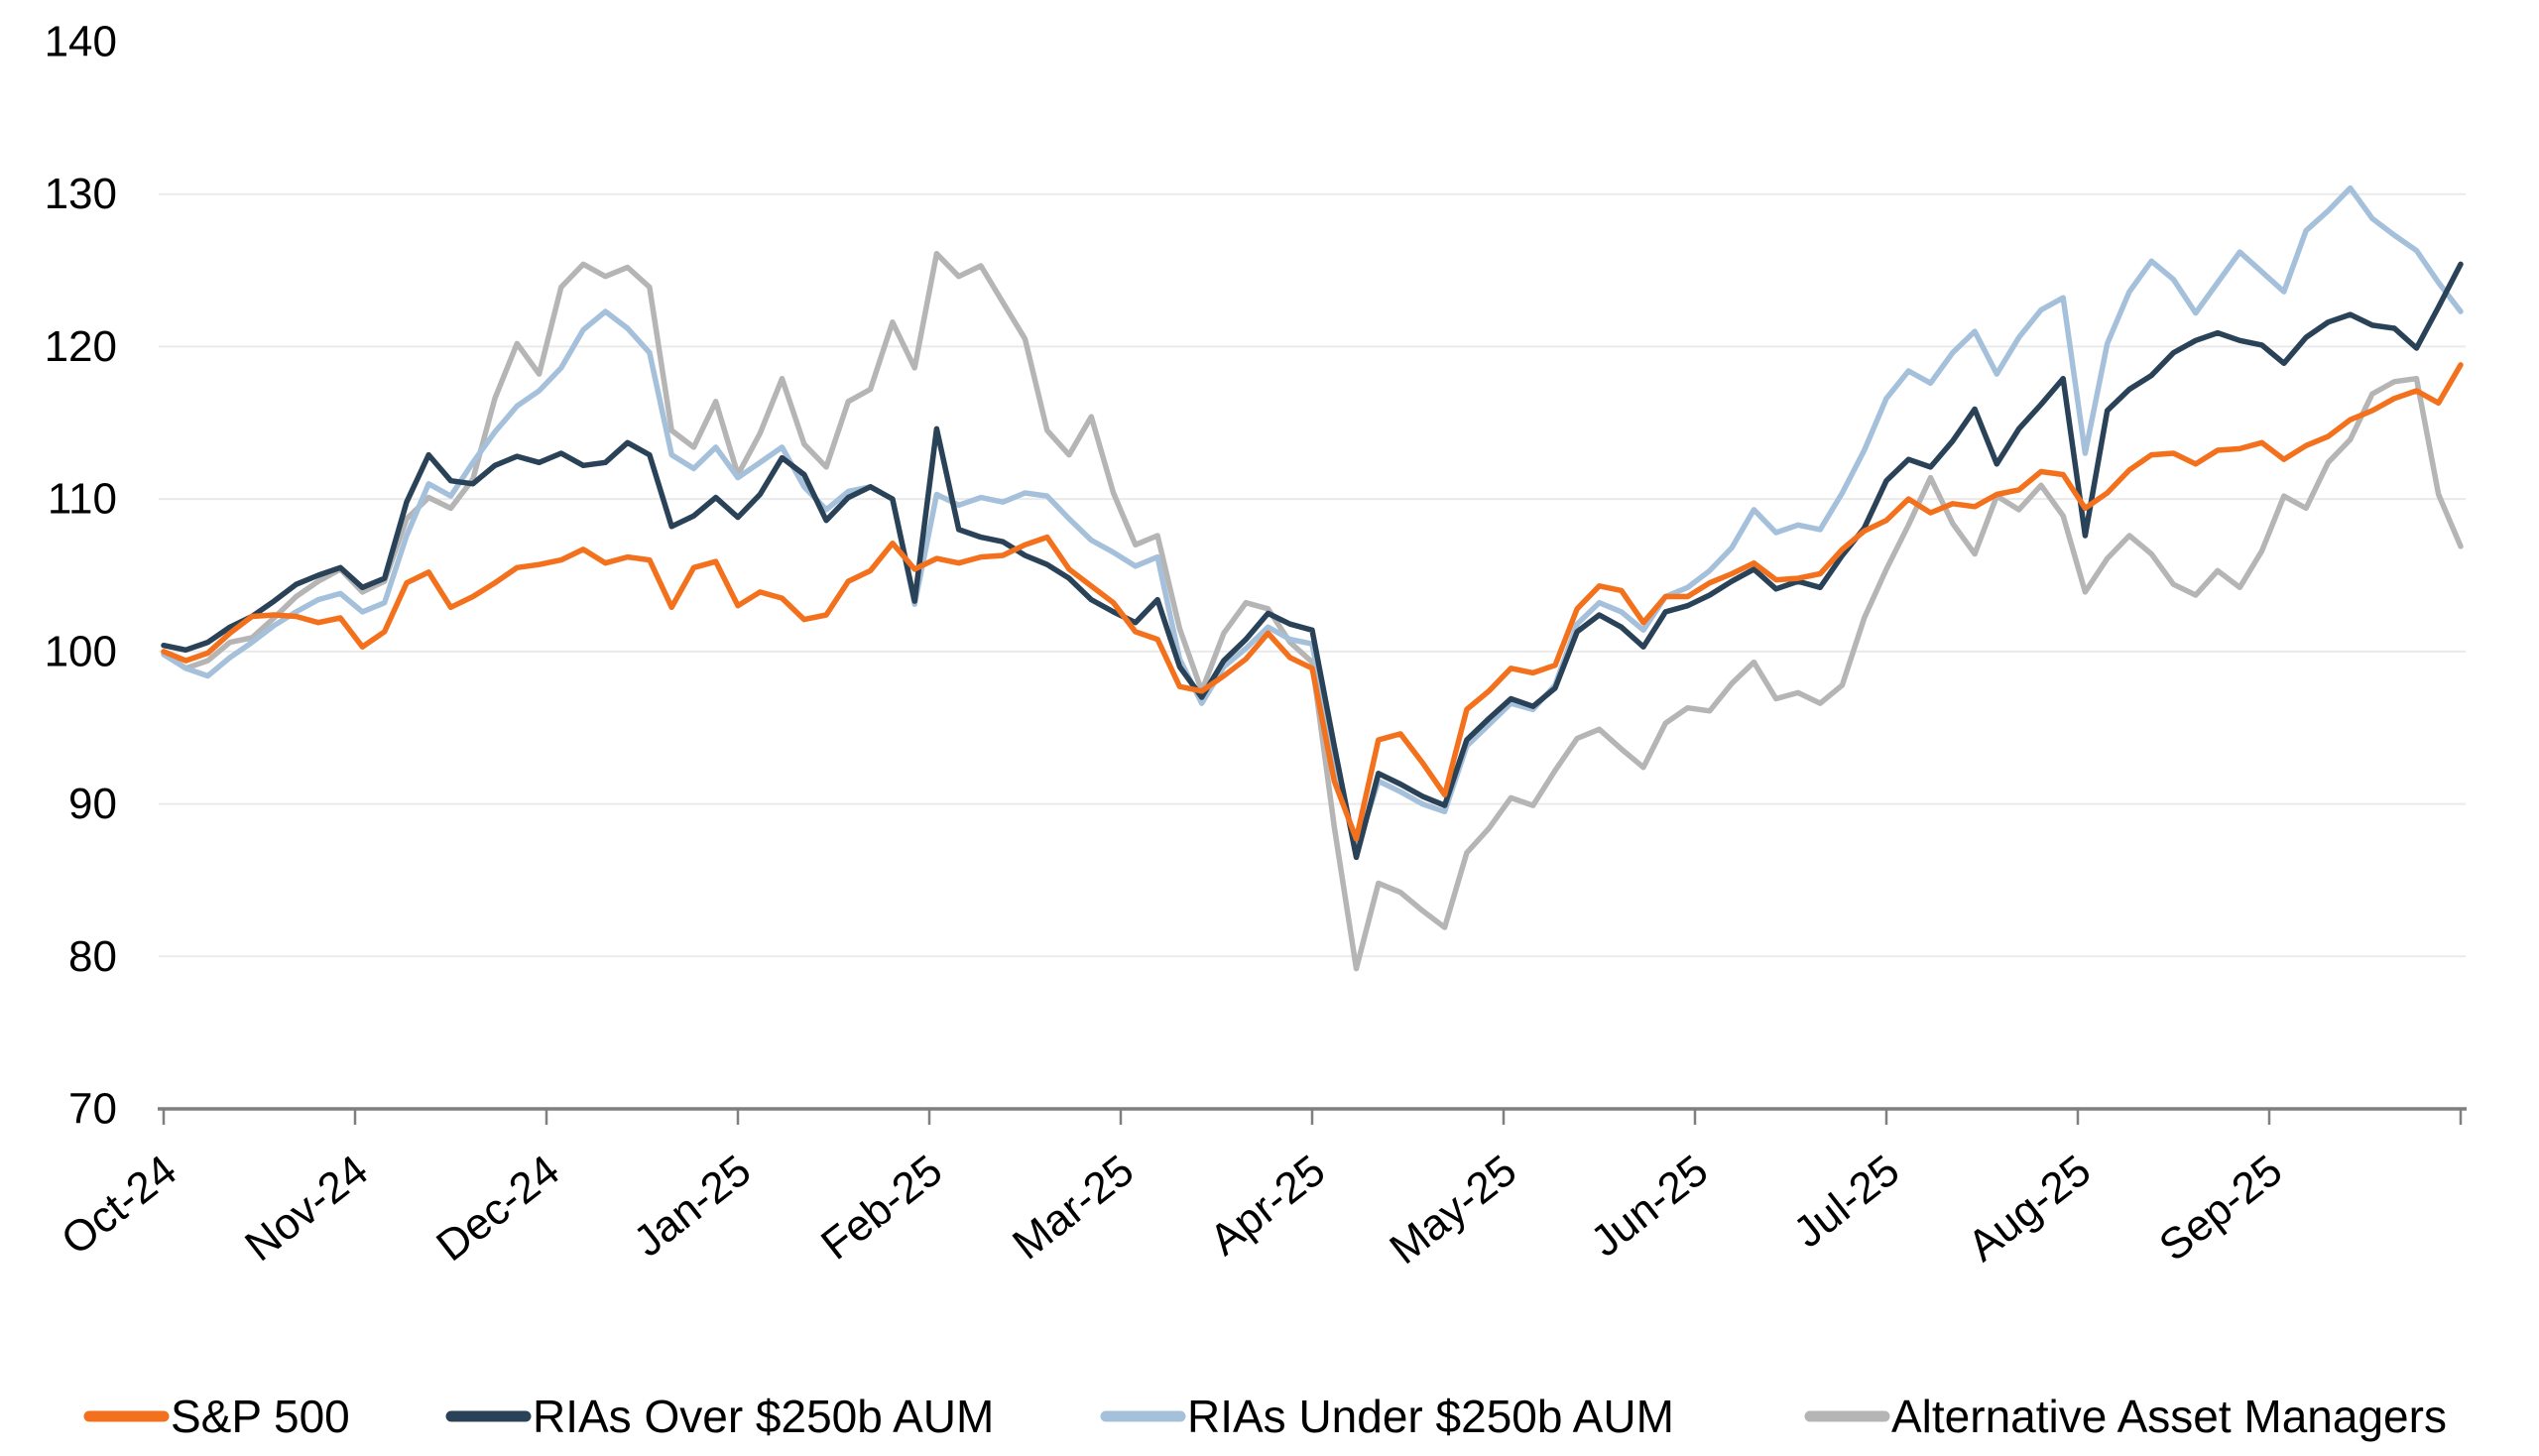  What do you see at coordinates (1074, 1207) in the screenshot?
I see `x-tick-label-Mar-25: Mar-25` at bounding box center [1074, 1207].